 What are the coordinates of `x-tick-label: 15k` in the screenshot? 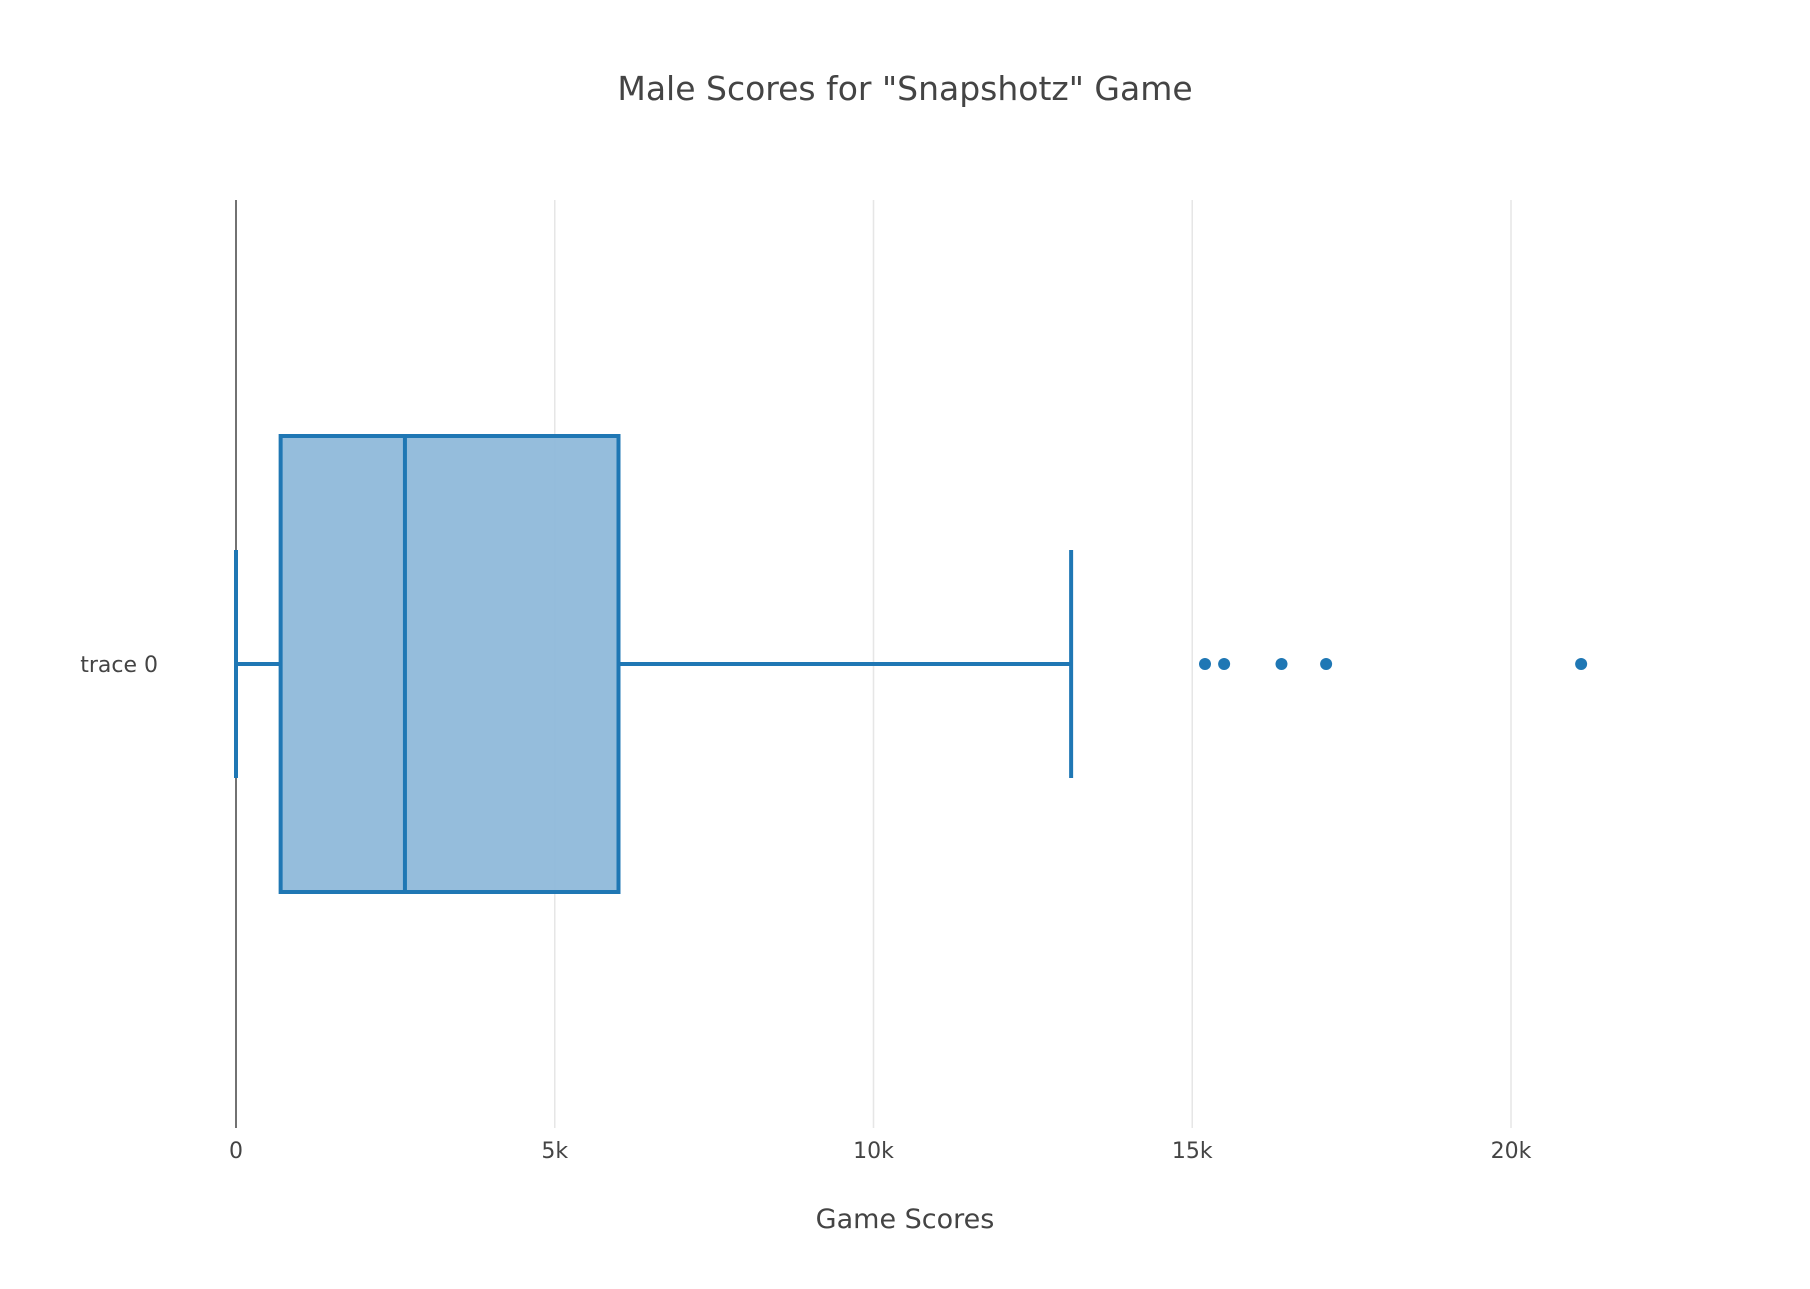 It's located at (1192, 1151).